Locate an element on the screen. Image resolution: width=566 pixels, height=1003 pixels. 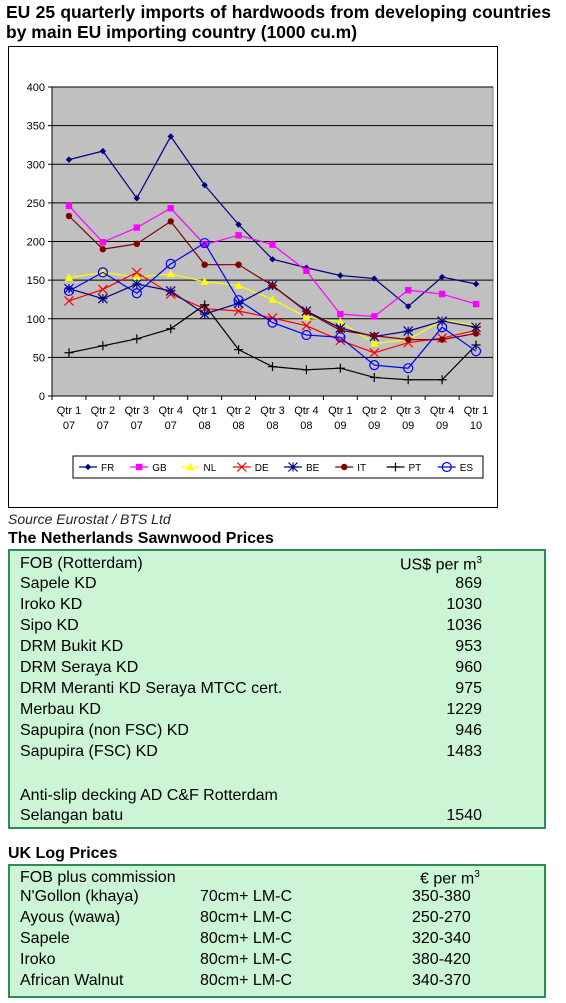
y-tick-label: 0 is located at coordinates (42, 397).